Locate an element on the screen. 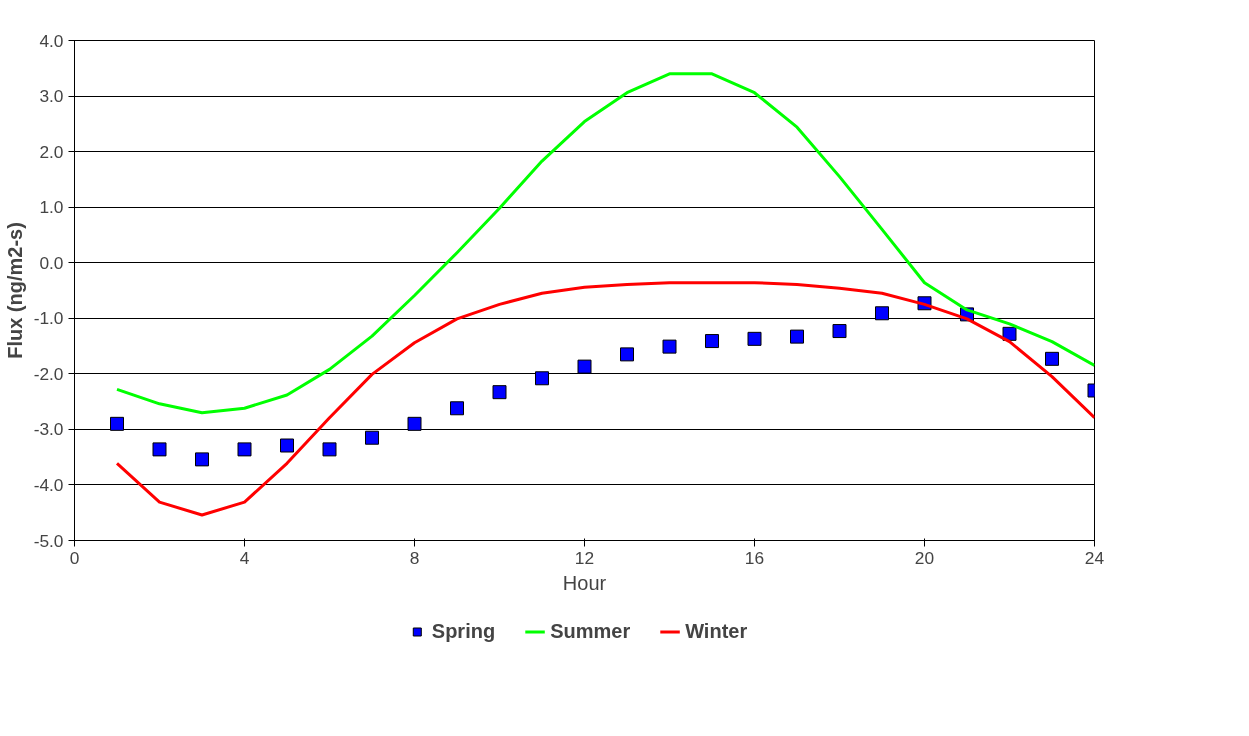 The image size is (1249, 736). x-tick-label: 0 is located at coordinates (74, 557).